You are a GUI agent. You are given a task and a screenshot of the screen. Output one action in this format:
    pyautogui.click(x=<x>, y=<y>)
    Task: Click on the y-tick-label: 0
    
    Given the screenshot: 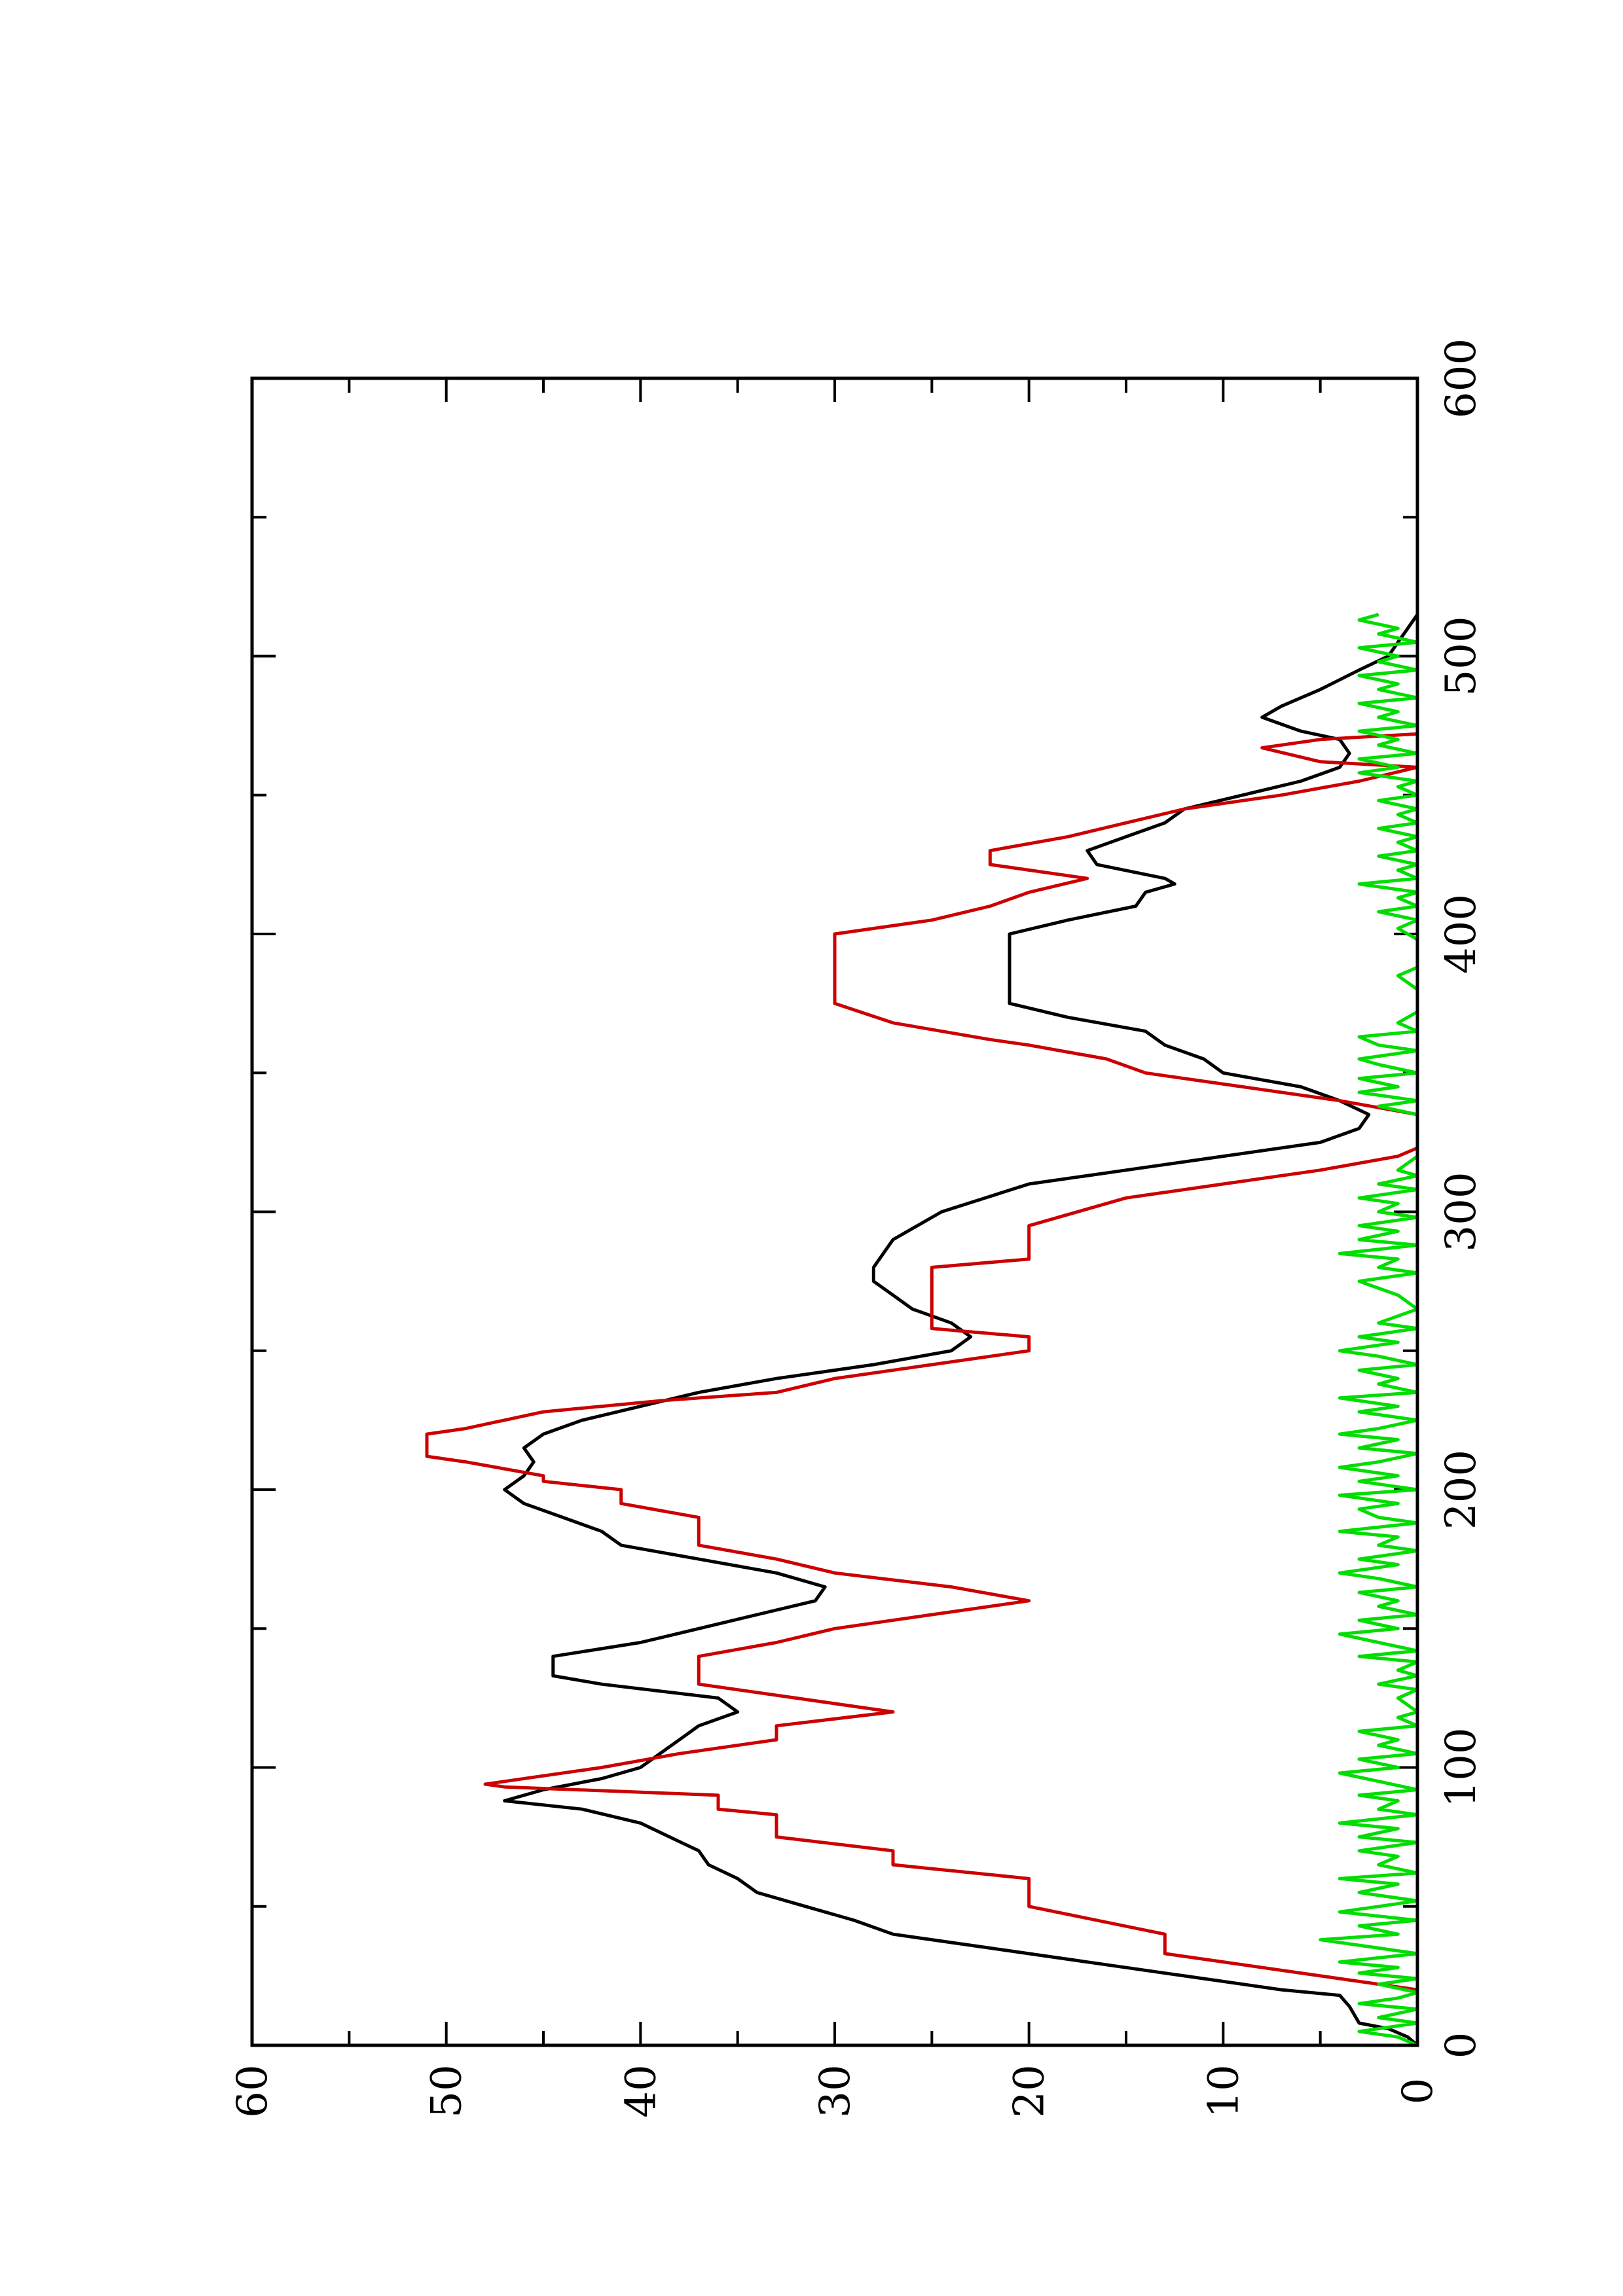 What is the action you would take?
    pyautogui.click(x=1418, y=2091)
    